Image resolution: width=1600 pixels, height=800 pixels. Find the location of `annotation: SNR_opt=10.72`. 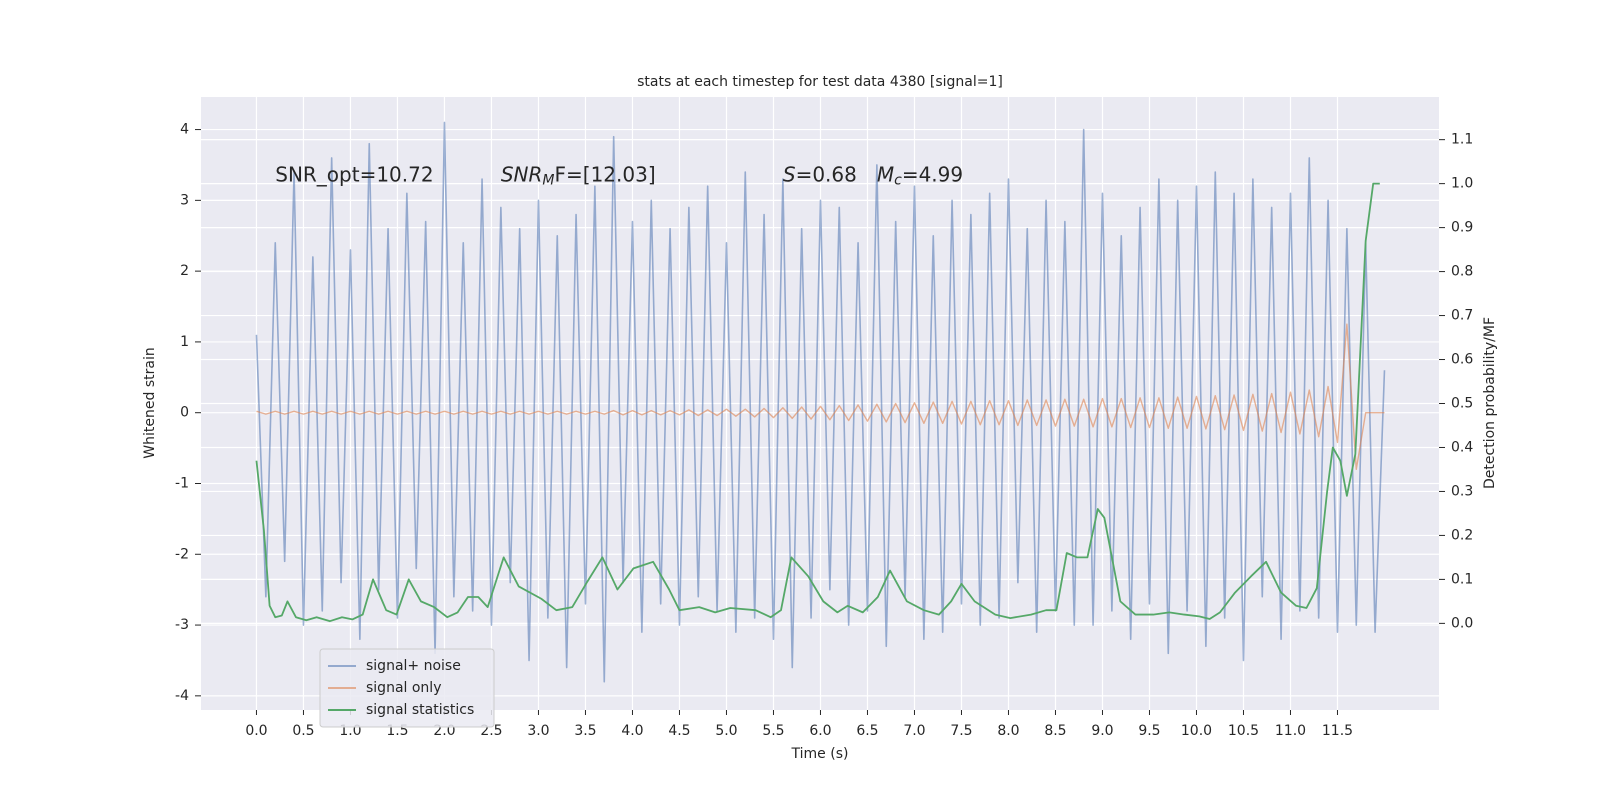

annotation: SNR_opt=10.72 is located at coordinates (354, 174).